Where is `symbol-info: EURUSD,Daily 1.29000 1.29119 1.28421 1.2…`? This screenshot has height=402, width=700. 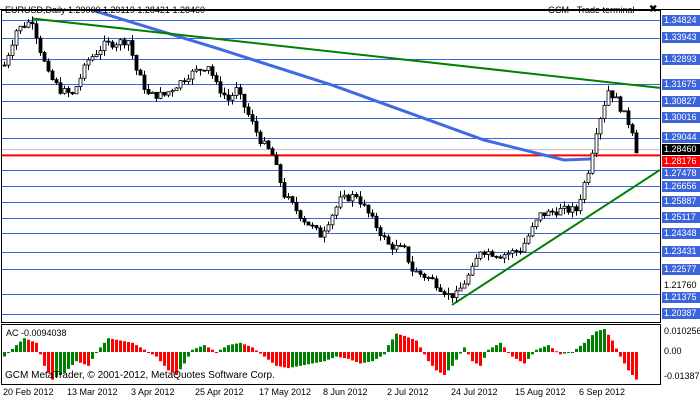 symbol-info: EURUSD,Daily 1.29000 1.29119 1.28421 1.2… is located at coordinates (105, 10).